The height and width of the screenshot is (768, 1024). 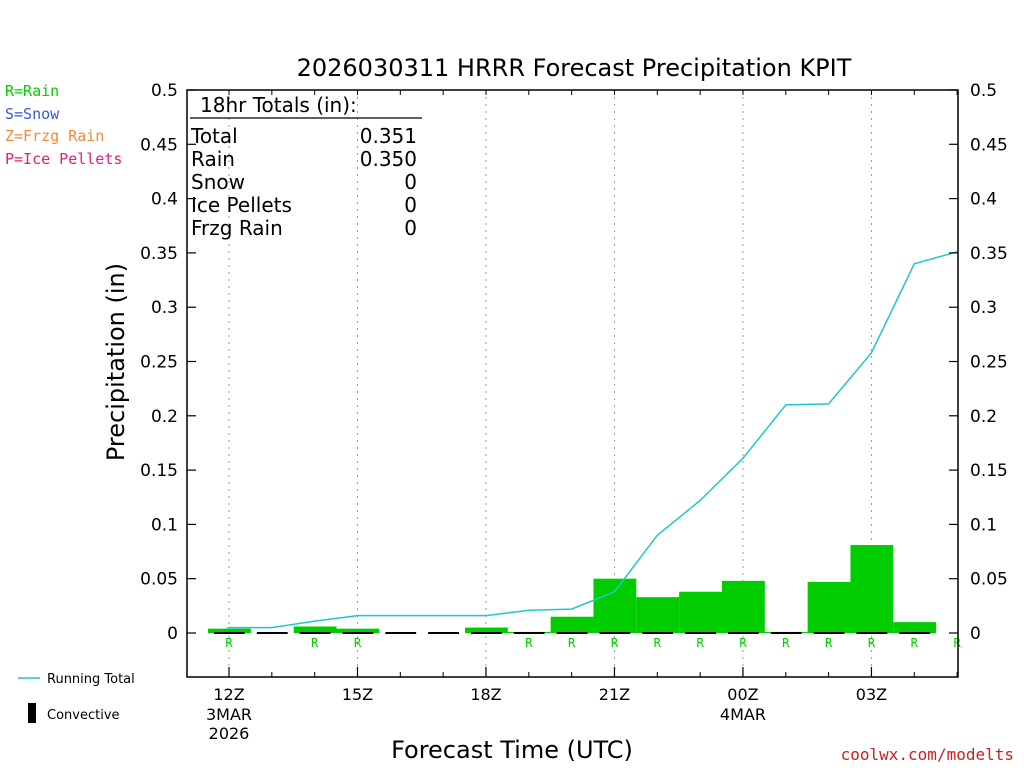 What do you see at coordinates (159, 363) in the screenshot?
I see `y-tick-label-left-5: 0.25` at bounding box center [159, 363].